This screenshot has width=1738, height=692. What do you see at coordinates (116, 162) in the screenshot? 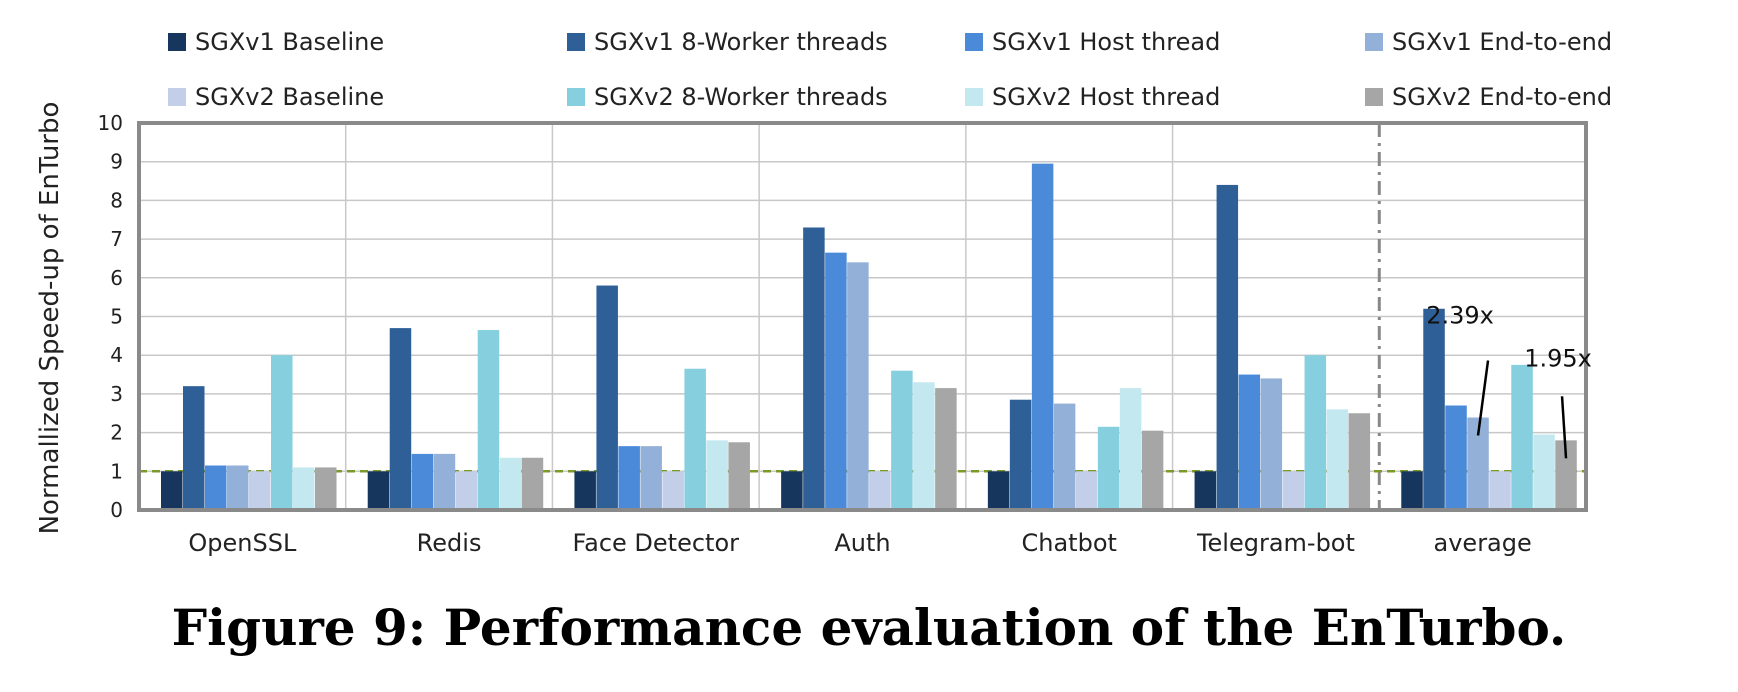
I see `y-tick-label: 9` at bounding box center [116, 162].